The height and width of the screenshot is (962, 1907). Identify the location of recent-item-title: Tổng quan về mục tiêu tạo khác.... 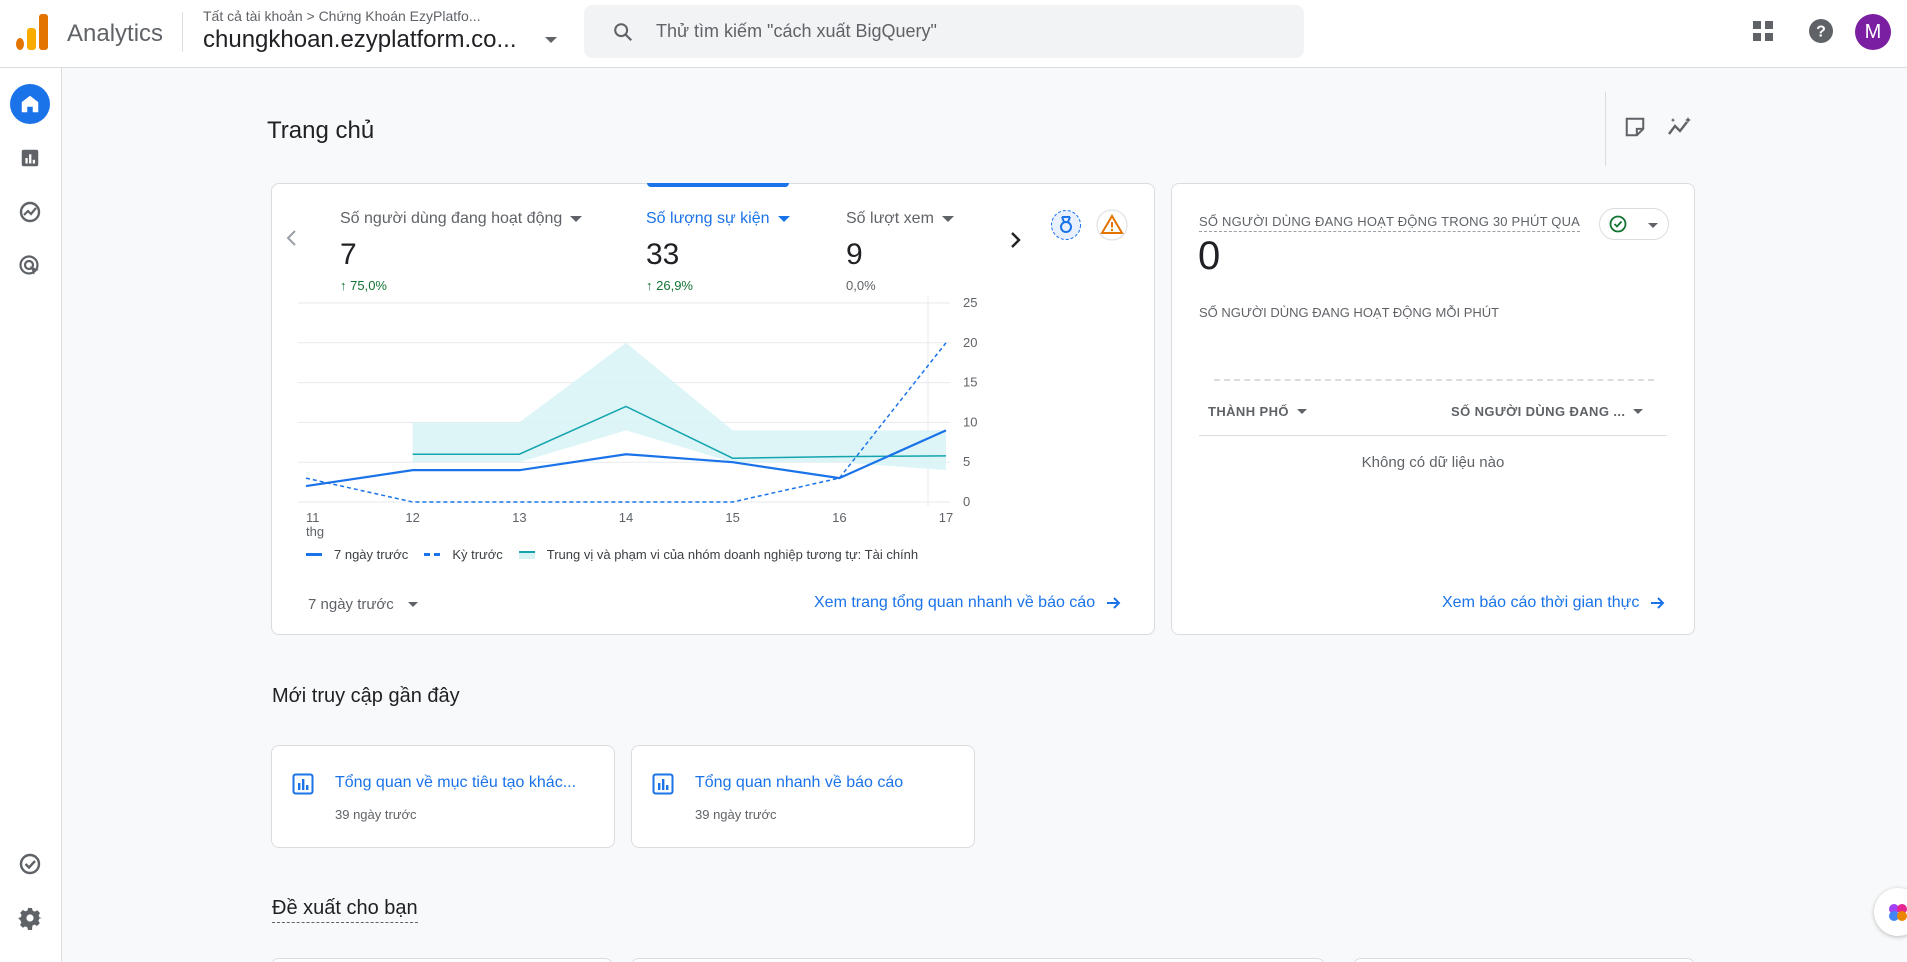
(456, 782).